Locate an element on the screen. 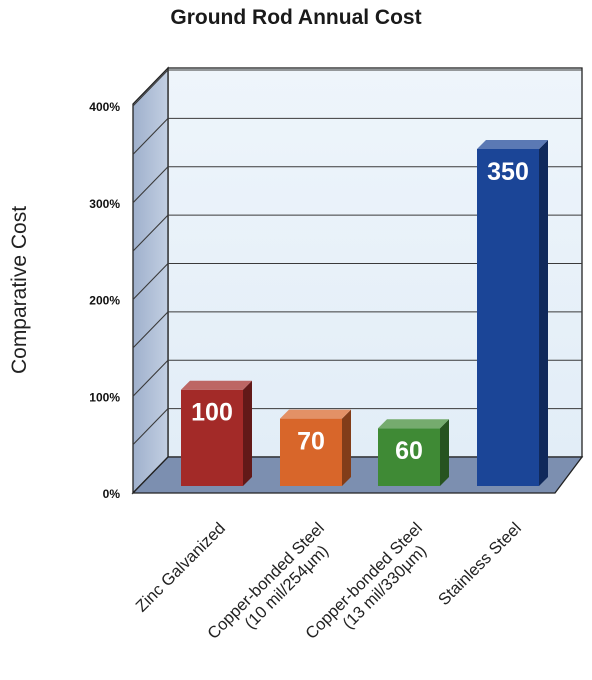 The image size is (592, 680). category-label: Copper-bonded Steel(13 mil/330µm) is located at coordinates (370, 587).